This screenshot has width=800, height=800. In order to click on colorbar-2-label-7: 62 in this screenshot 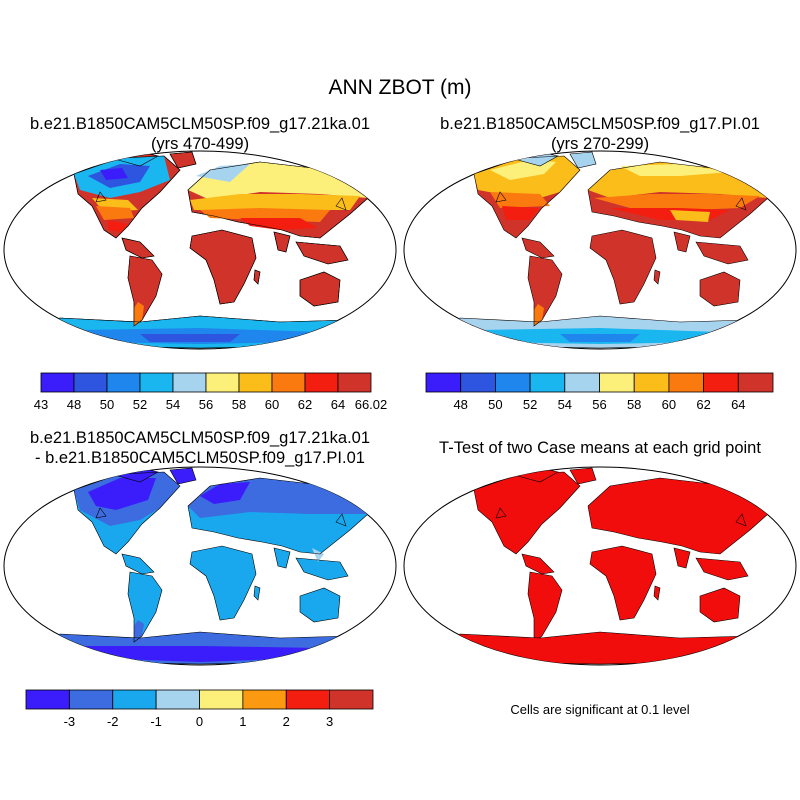, I will do `click(703, 404)`.